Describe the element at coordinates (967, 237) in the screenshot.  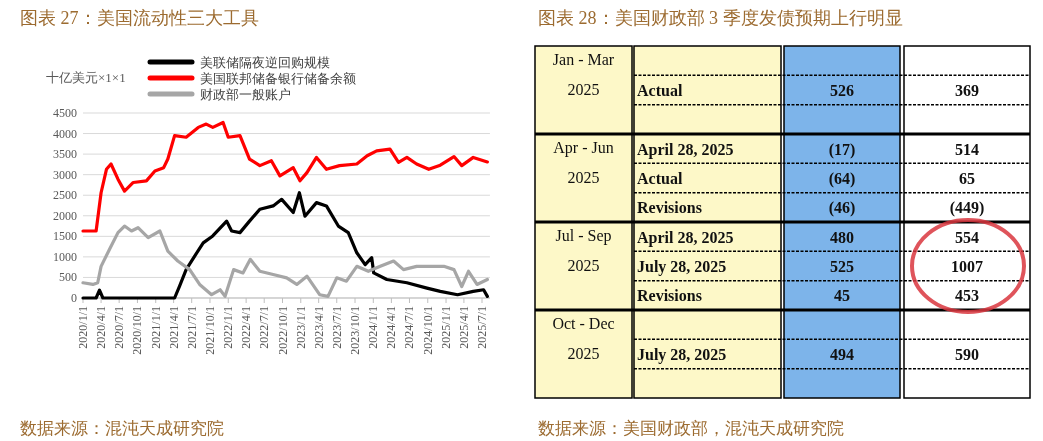
I see `data-label: 554` at that location.